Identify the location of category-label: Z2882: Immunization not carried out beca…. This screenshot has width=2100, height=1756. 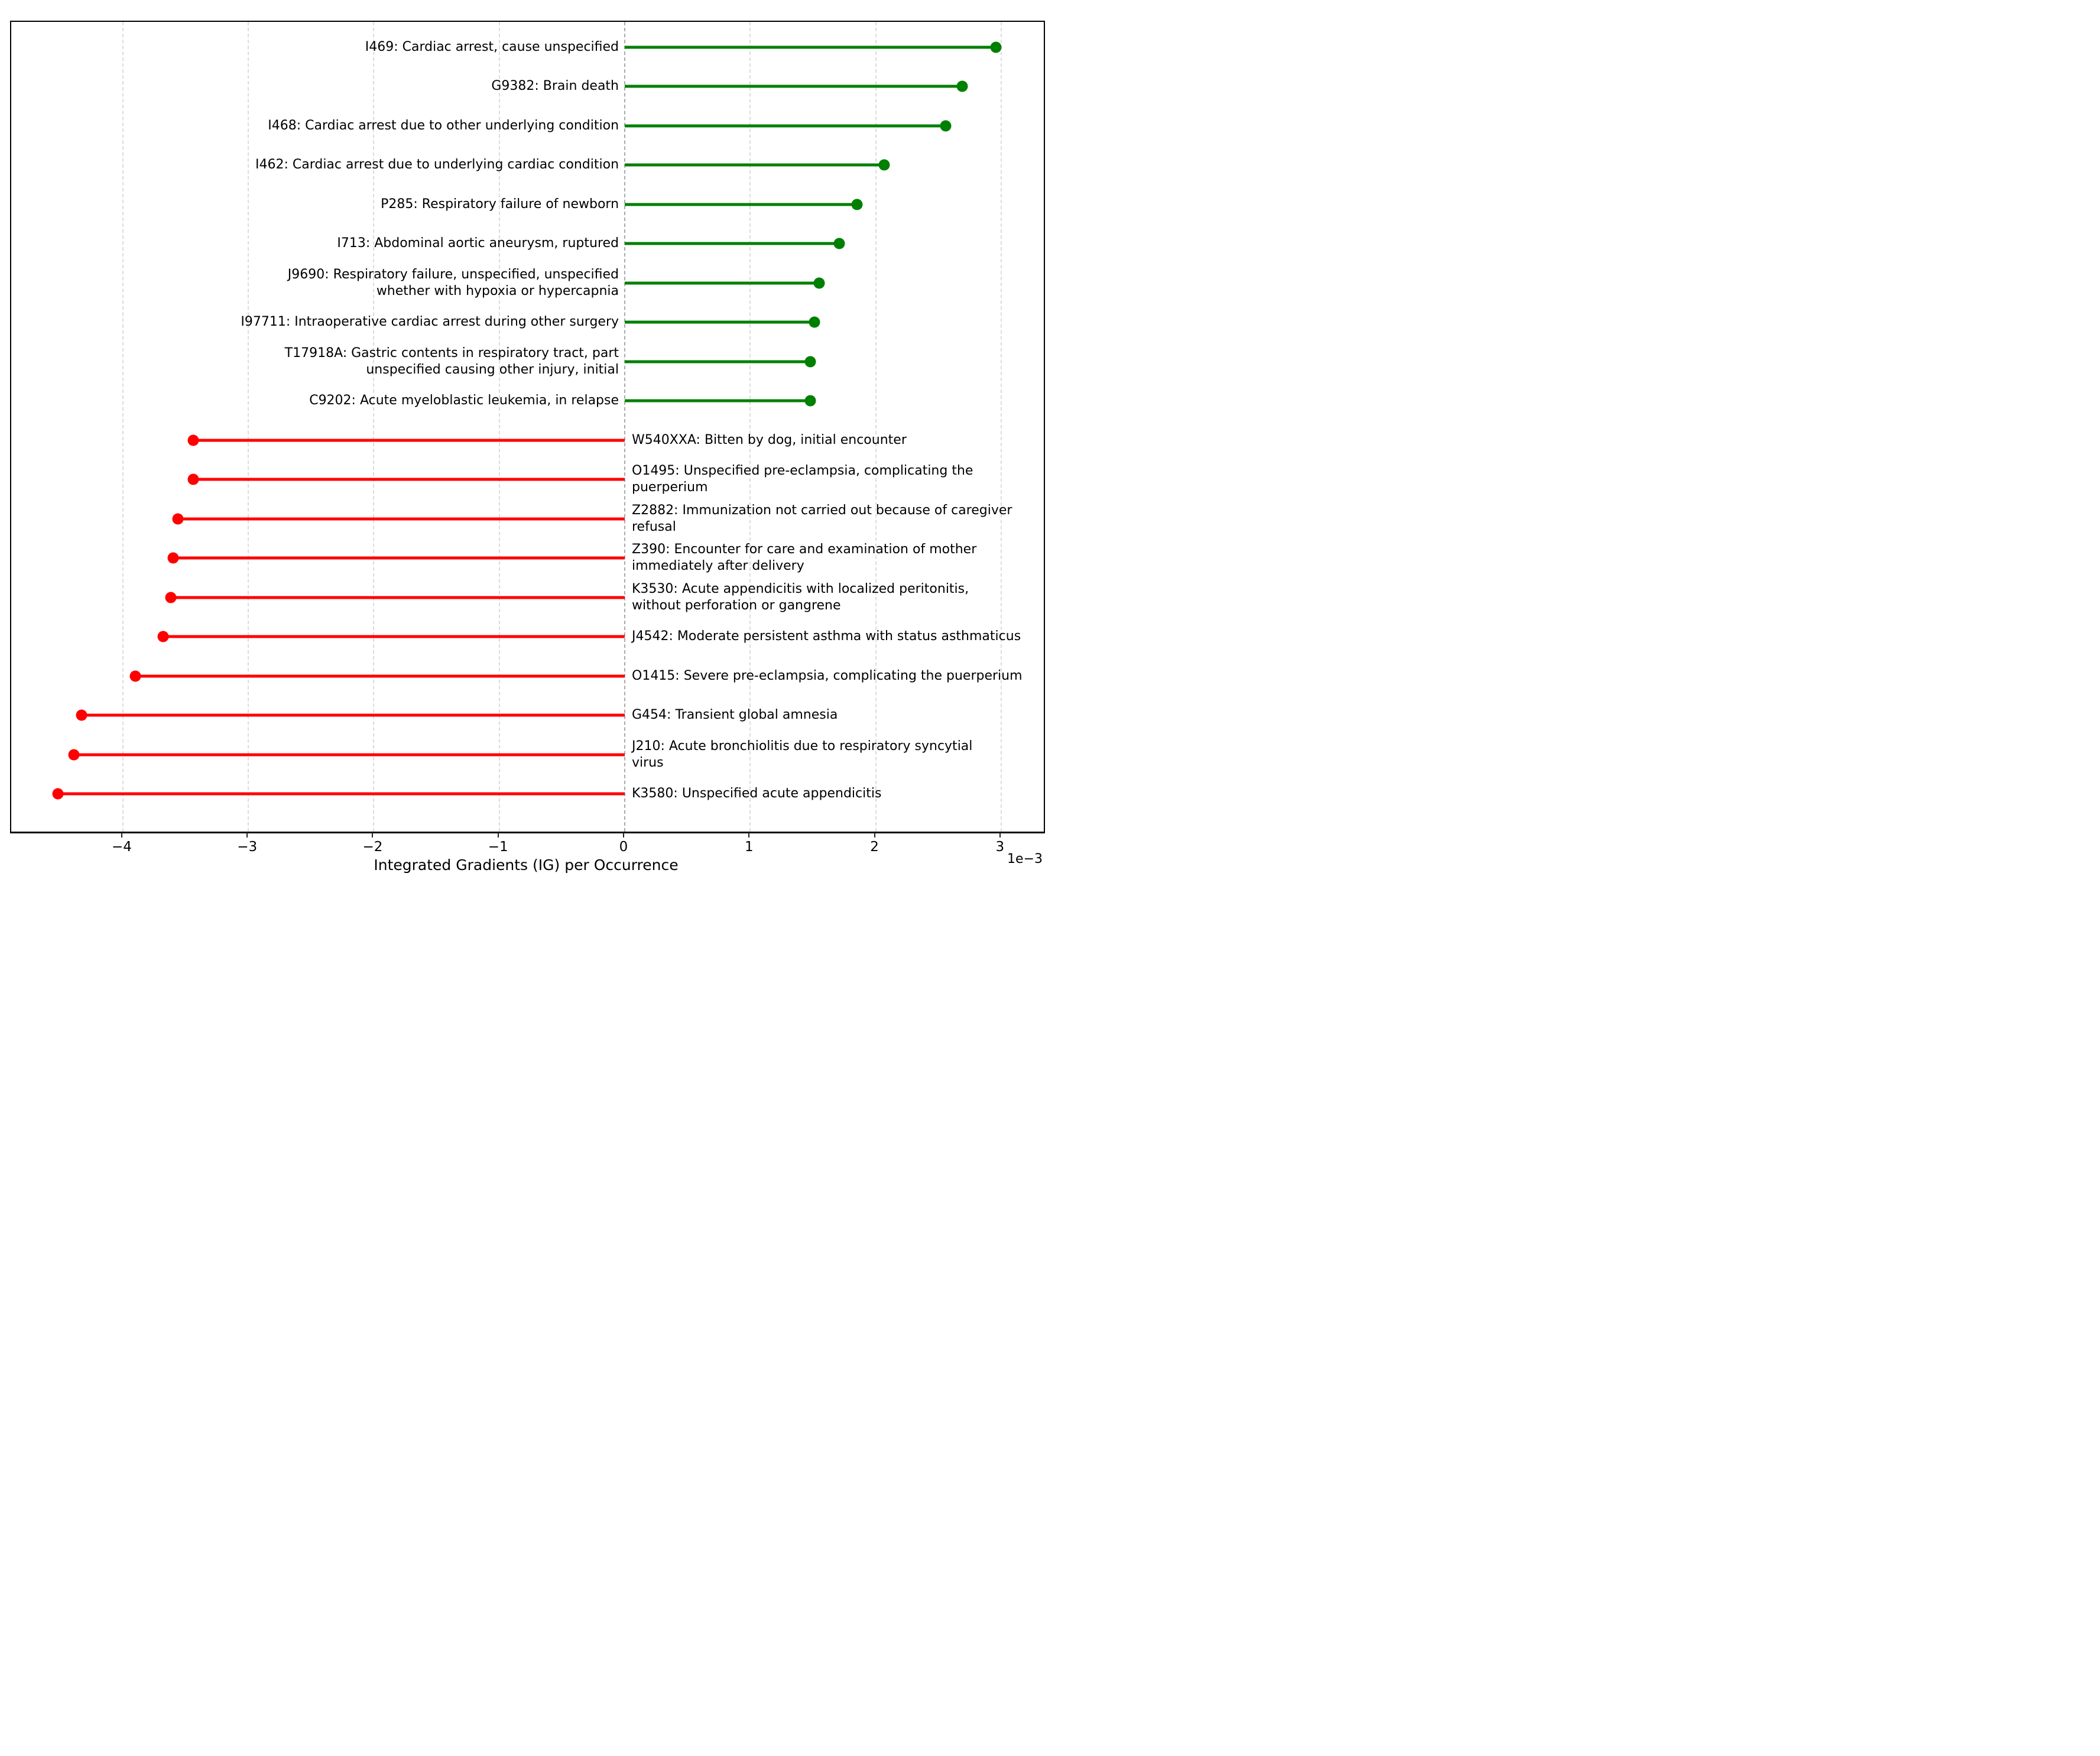
(822, 518).